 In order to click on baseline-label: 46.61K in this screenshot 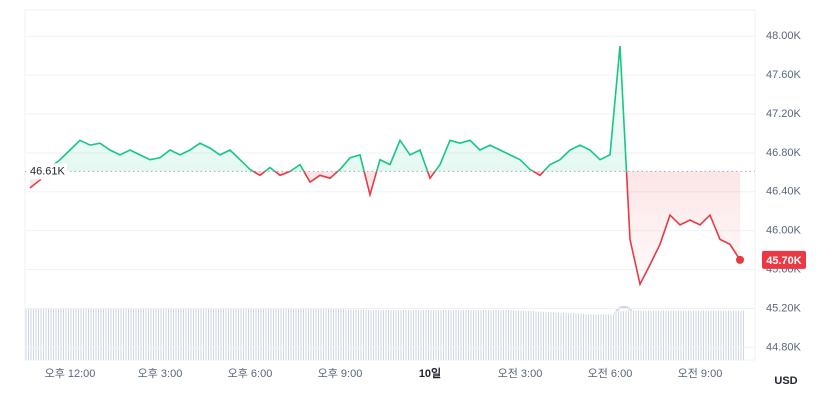, I will do `click(48, 171)`.